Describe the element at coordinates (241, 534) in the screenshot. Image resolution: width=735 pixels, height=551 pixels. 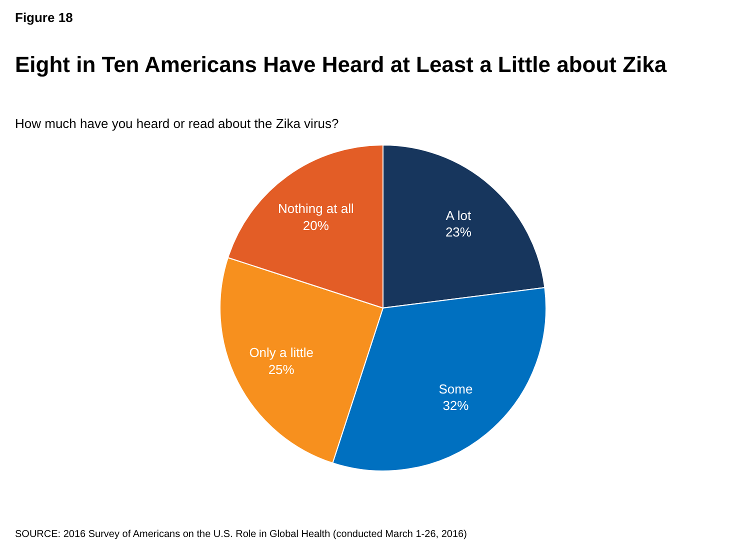
I see `source-note: SOURCE: 2016 Survey of Americans on the U.S. Role in Global Health (conducted March 1-26, 2016)` at that location.